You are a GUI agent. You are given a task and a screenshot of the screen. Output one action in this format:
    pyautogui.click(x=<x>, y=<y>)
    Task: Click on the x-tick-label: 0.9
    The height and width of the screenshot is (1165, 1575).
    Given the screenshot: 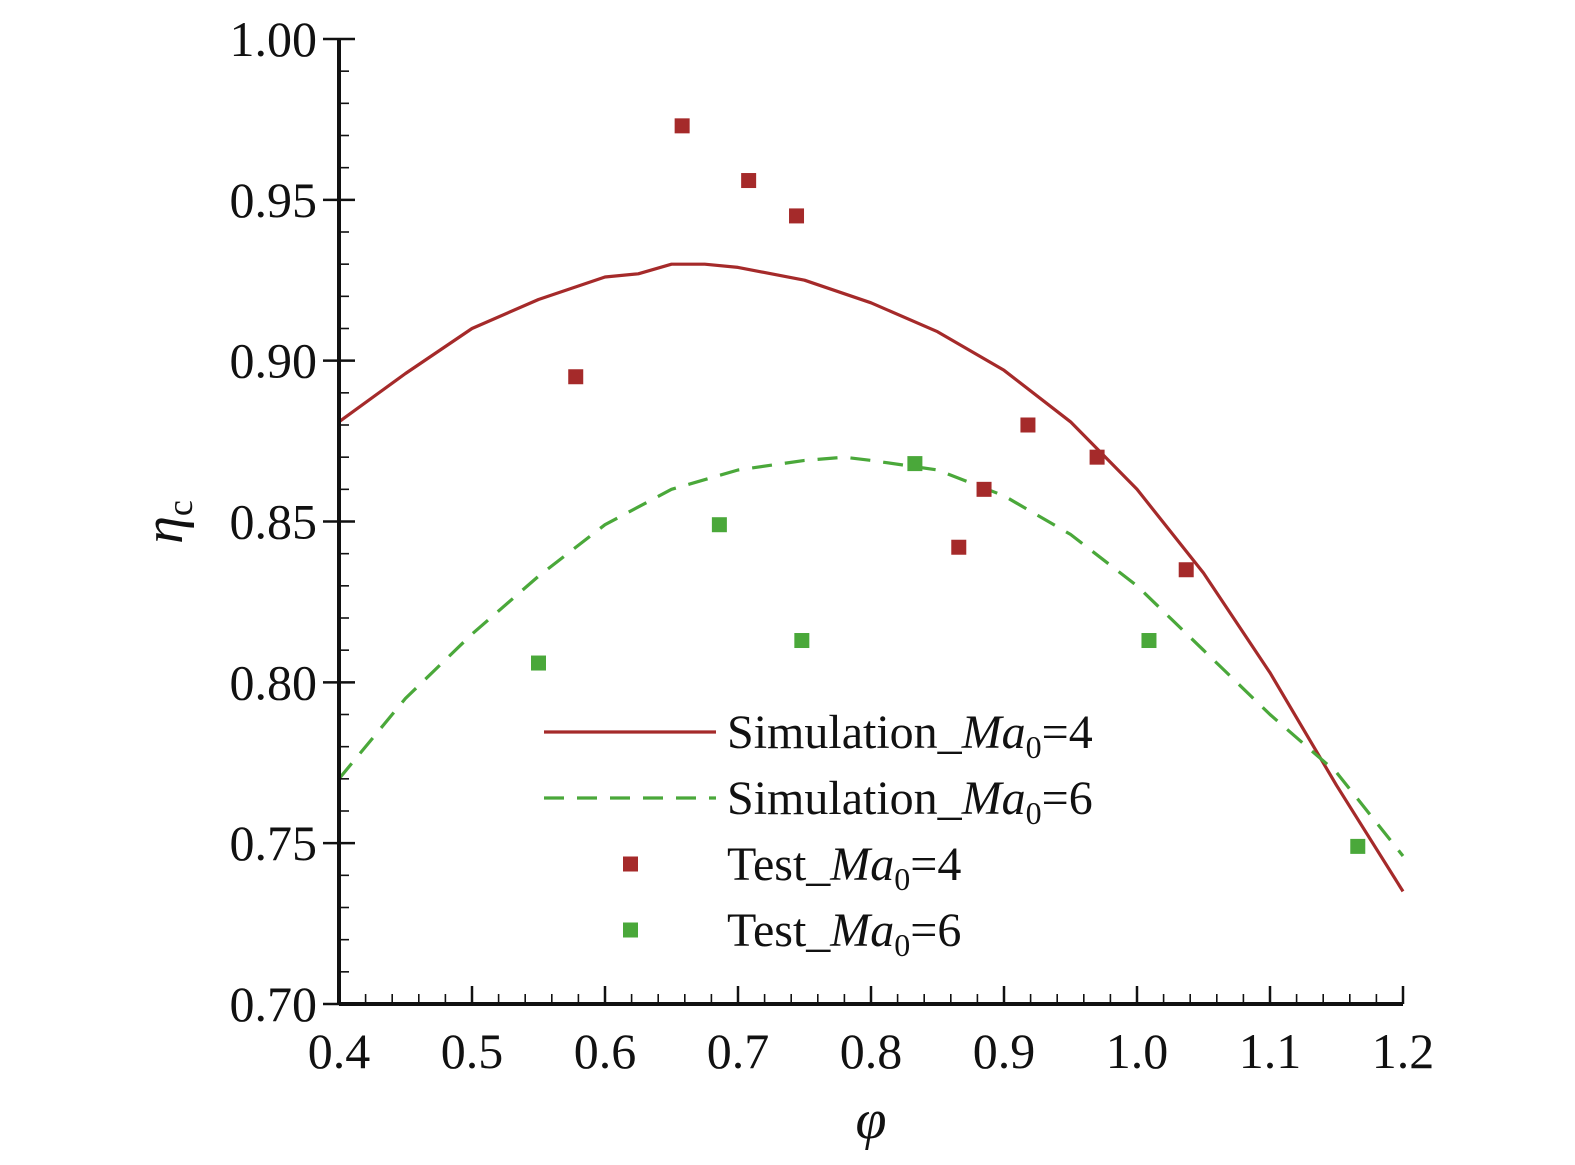 What is the action you would take?
    pyautogui.click(x=1004, y=1051)
    